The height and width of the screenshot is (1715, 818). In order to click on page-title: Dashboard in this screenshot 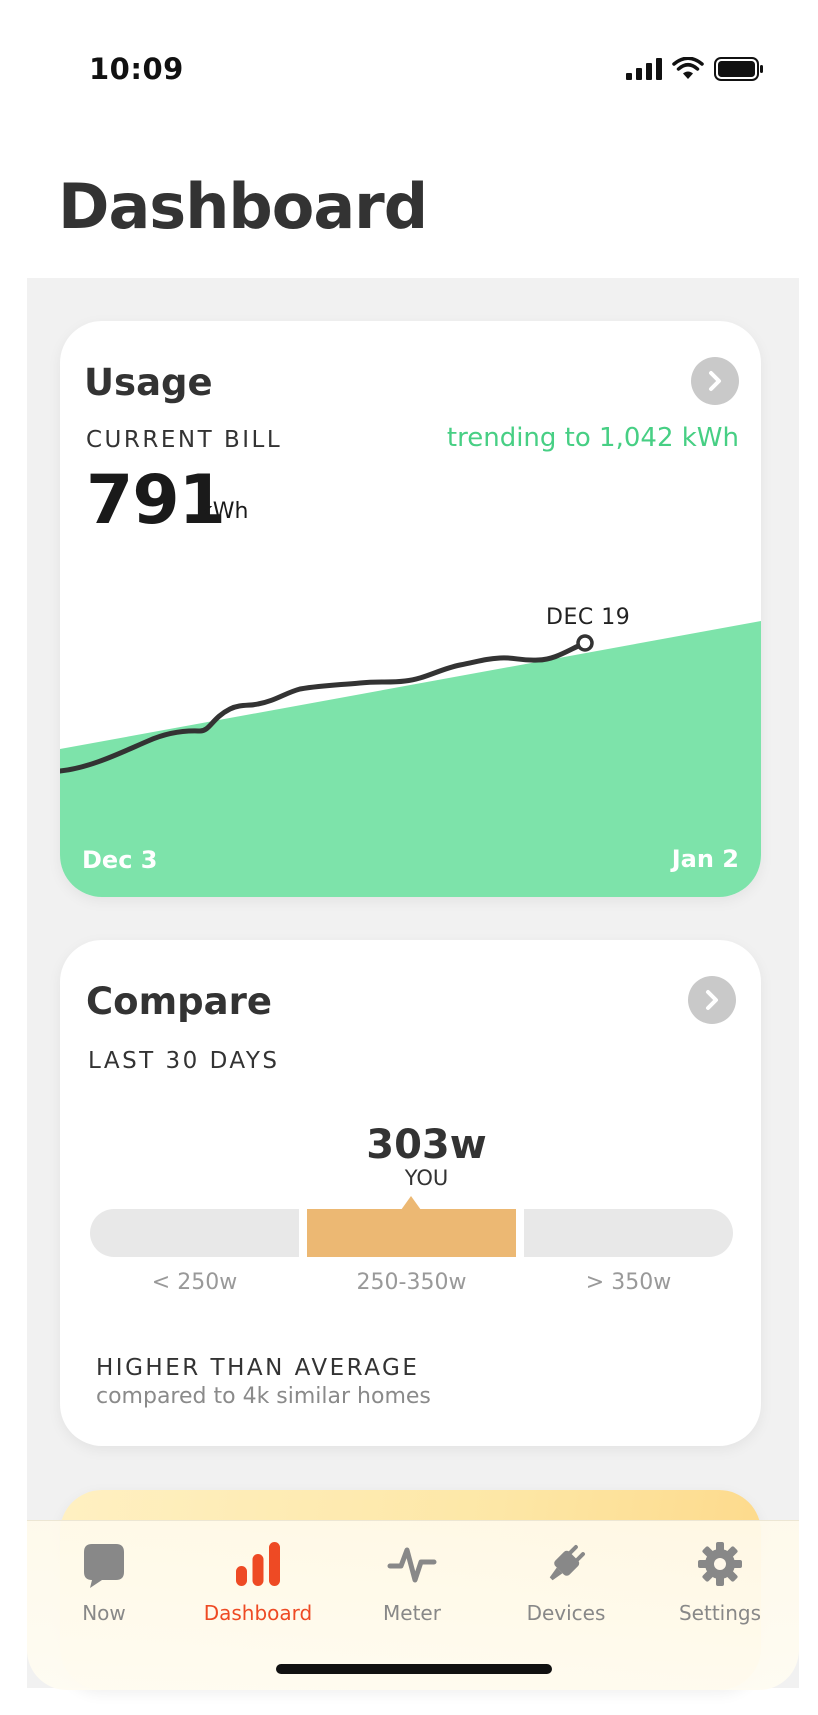, I will do `click(243, 206)`.